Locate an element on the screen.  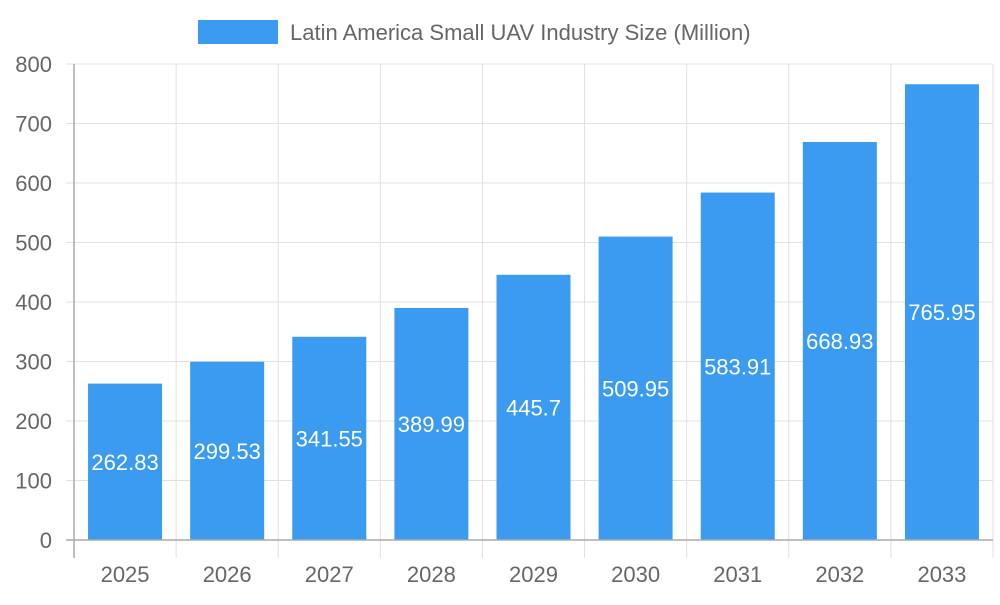
x-tick-label: 2031 is located at coordinates (737, 574).